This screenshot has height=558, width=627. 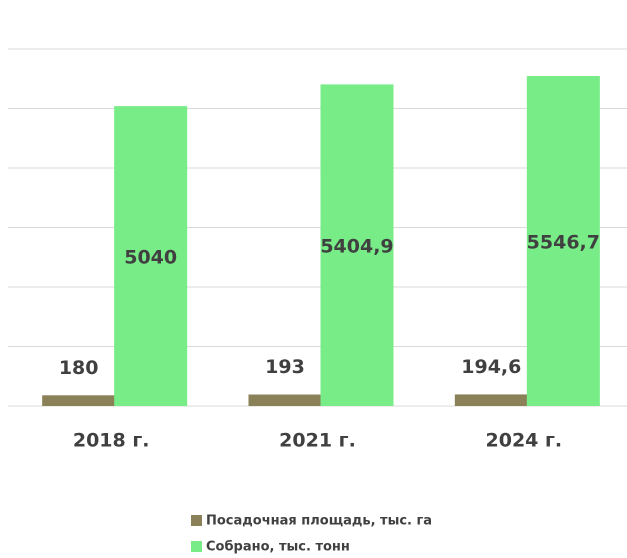 I want to click on data-label: 5546,7, so click(x=563, y=242).